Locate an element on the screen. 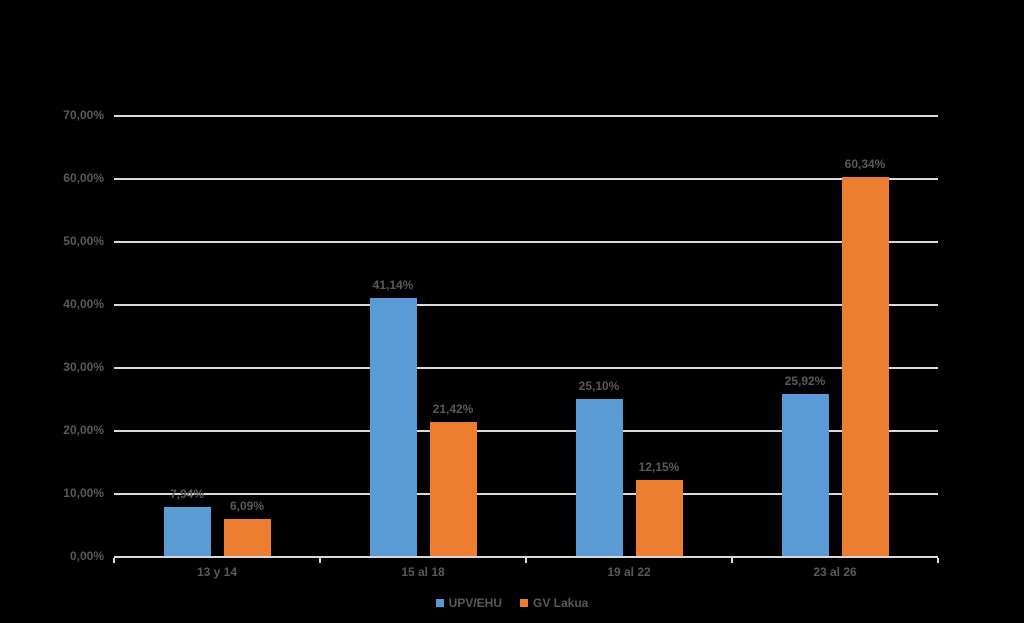  legend: UPV/EHU GV Lakua is located at coordinates (512, 603).